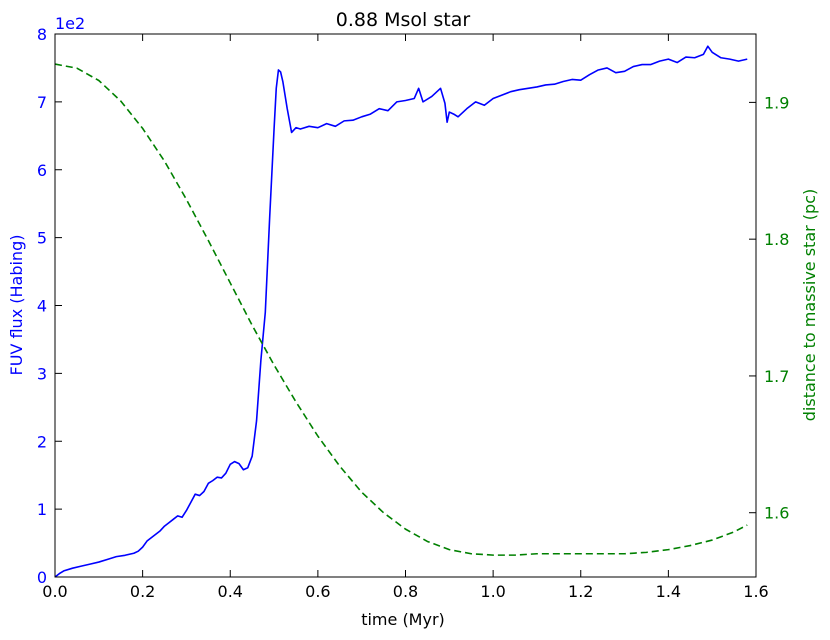  I want to click on y-left-tick-label: 4, so click(42, 306).